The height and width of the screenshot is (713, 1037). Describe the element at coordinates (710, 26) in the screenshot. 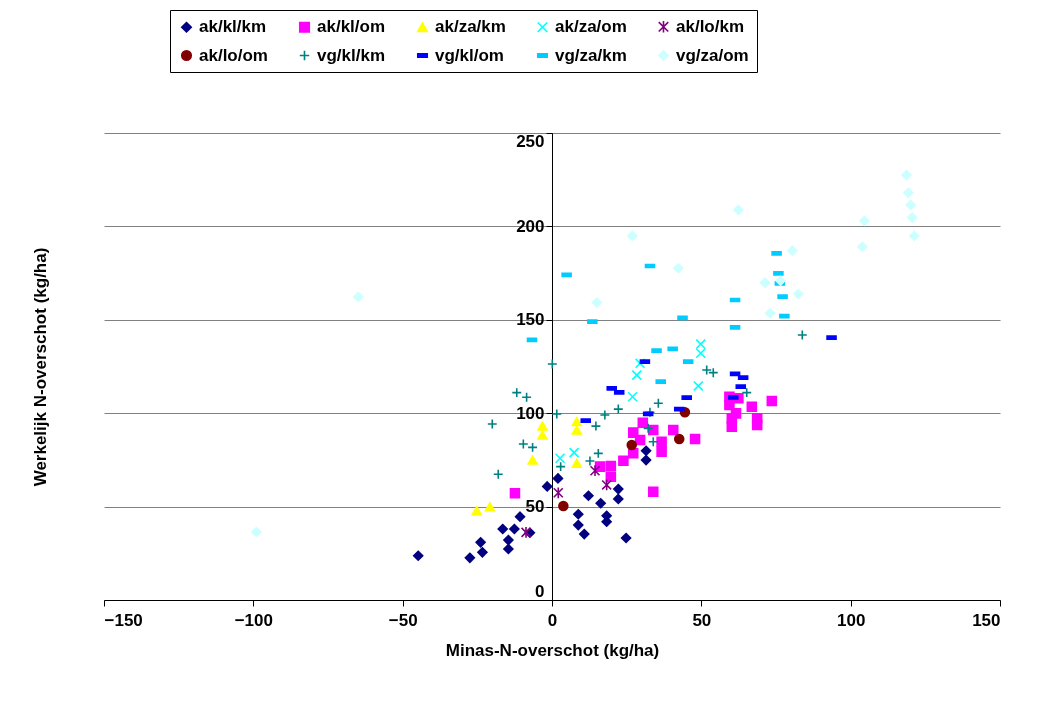

I see `legend-label: ak/lo/km` at that location.